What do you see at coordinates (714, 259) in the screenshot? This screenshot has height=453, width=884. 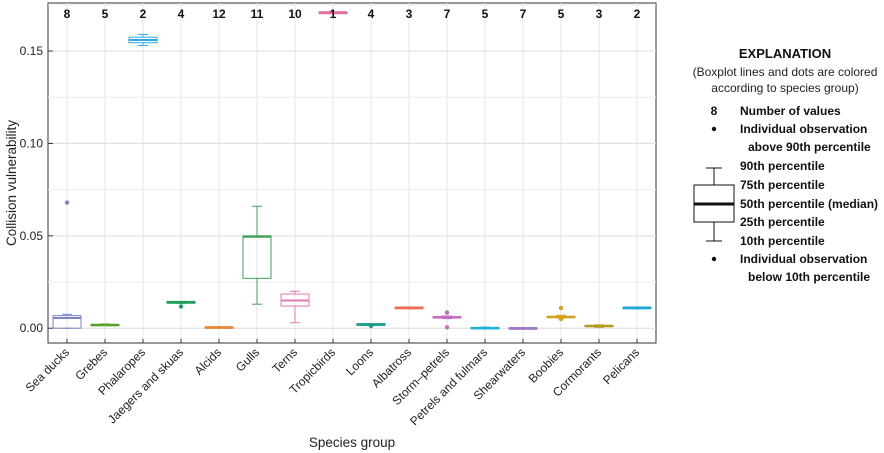 I see `legend-below-dot` at bounding box center [714, 259].